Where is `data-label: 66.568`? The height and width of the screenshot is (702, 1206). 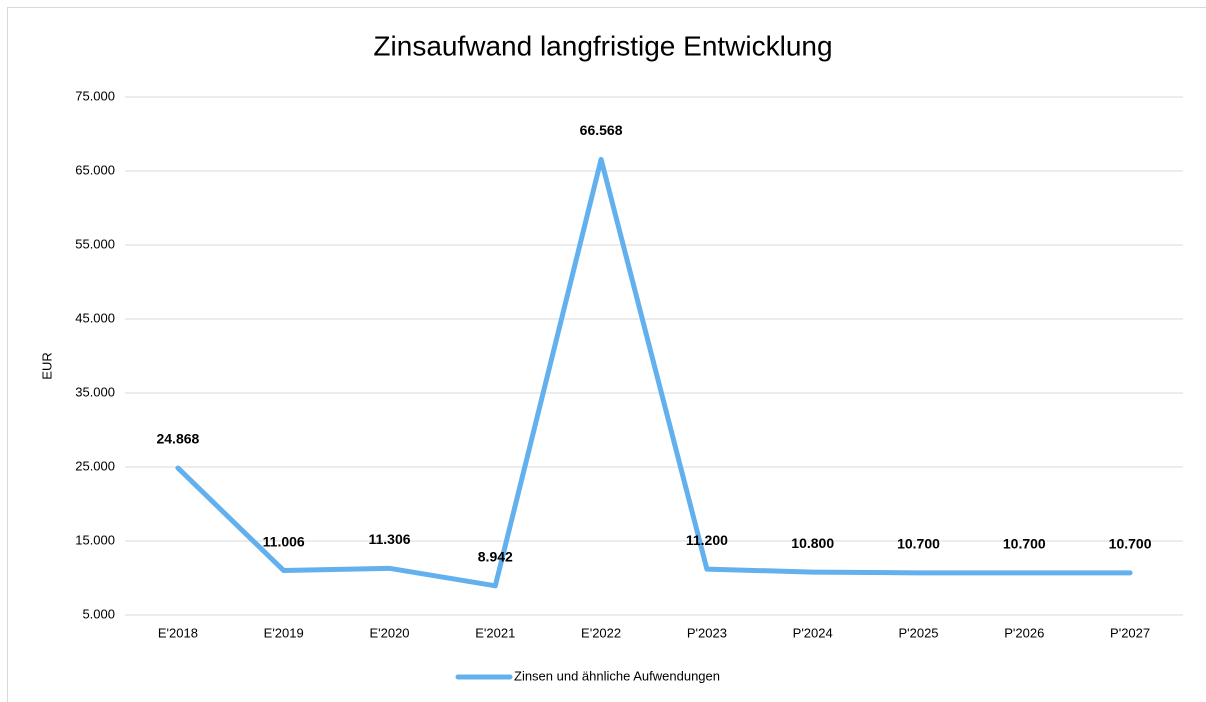
data-label: 66.568 is located at coordinates (601, 130).